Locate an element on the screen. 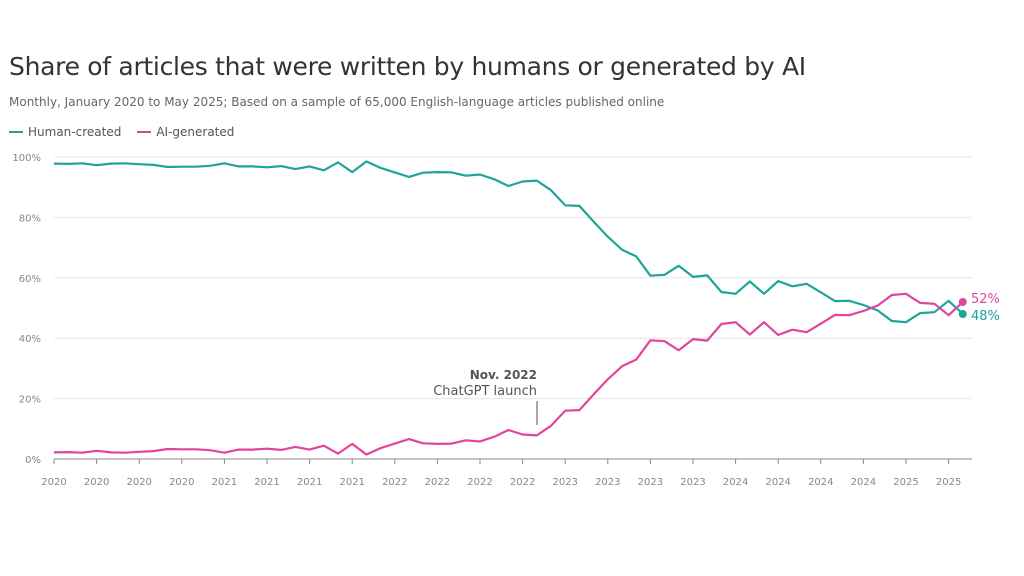  ai-end-label: 52% is located at coordinates (985, 299).